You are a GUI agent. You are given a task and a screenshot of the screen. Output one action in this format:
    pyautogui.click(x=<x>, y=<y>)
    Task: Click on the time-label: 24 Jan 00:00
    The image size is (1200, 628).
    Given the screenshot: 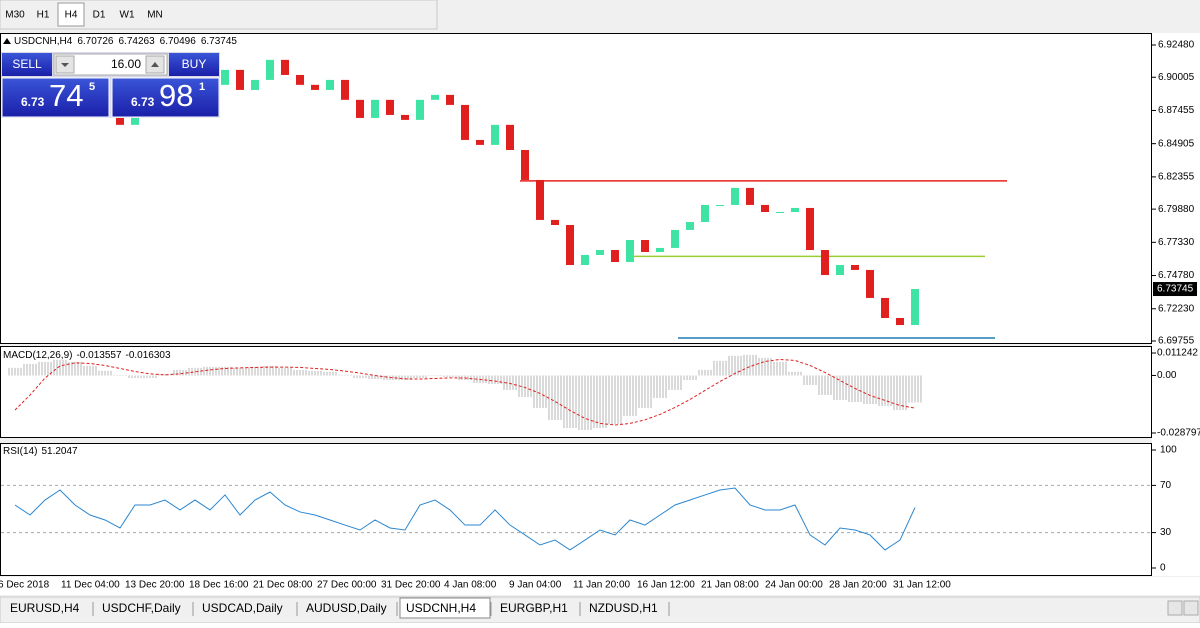 What is the action you would take?
    pyautogui.click(x=794, y=585)
    